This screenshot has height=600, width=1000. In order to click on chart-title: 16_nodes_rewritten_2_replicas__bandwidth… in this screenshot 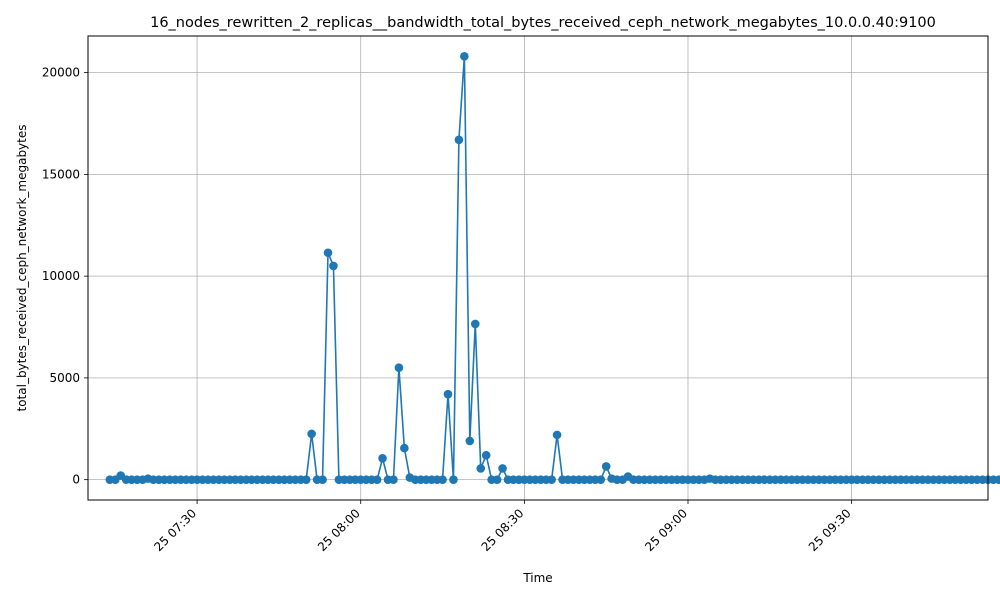, I will do `click(543, 23)`.